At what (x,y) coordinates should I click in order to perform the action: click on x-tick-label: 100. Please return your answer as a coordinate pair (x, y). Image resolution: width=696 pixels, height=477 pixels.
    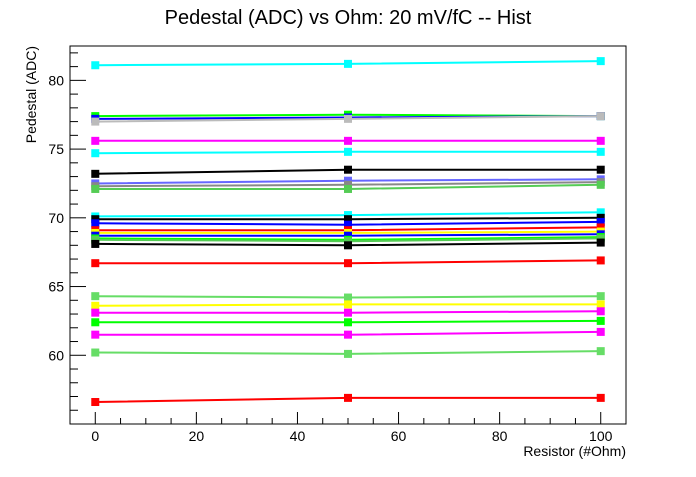
    Looking at the image, I should click on (601, 436).